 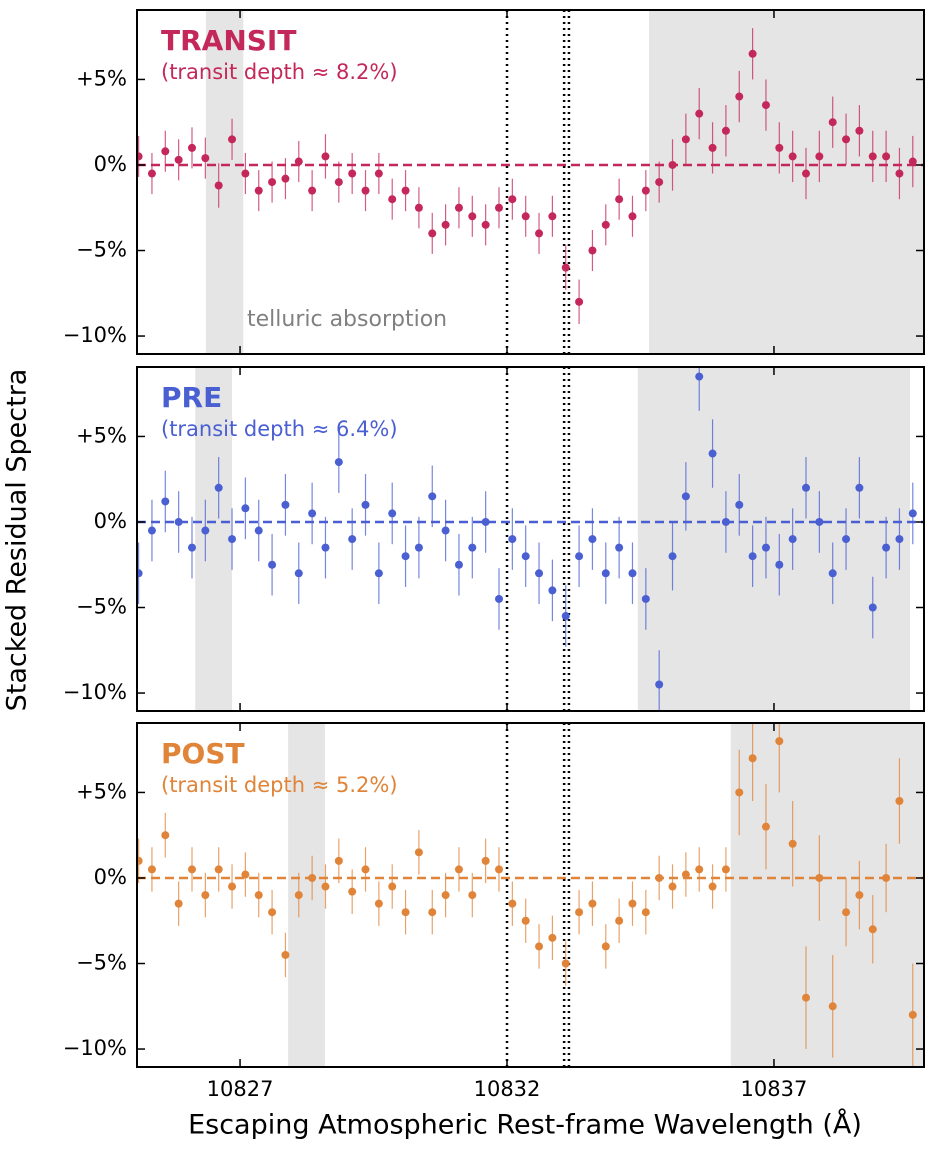 I want to click on x-tick-label: 10837, so click(x=774, y=1089).